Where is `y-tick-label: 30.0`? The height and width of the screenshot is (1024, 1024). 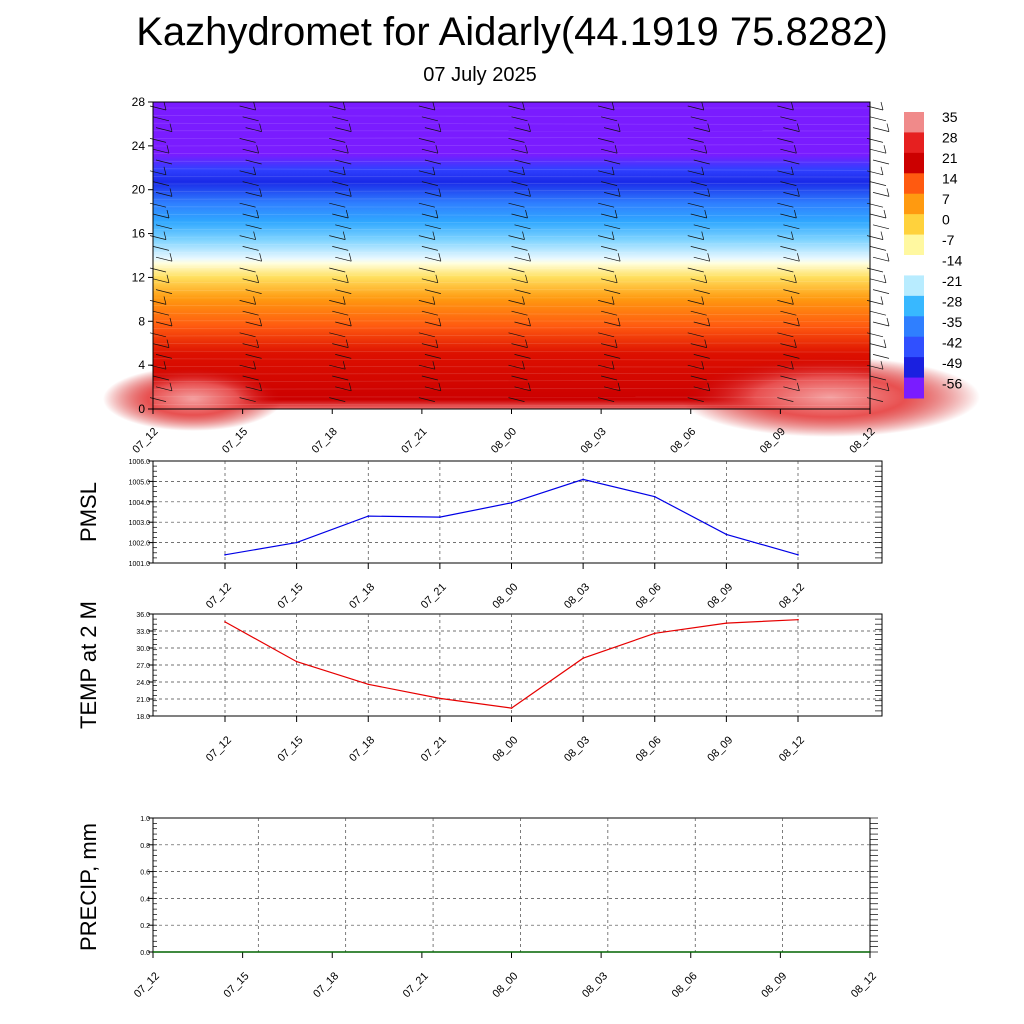 y-tick-label: 30.0 is located at coordinates (143, 649).